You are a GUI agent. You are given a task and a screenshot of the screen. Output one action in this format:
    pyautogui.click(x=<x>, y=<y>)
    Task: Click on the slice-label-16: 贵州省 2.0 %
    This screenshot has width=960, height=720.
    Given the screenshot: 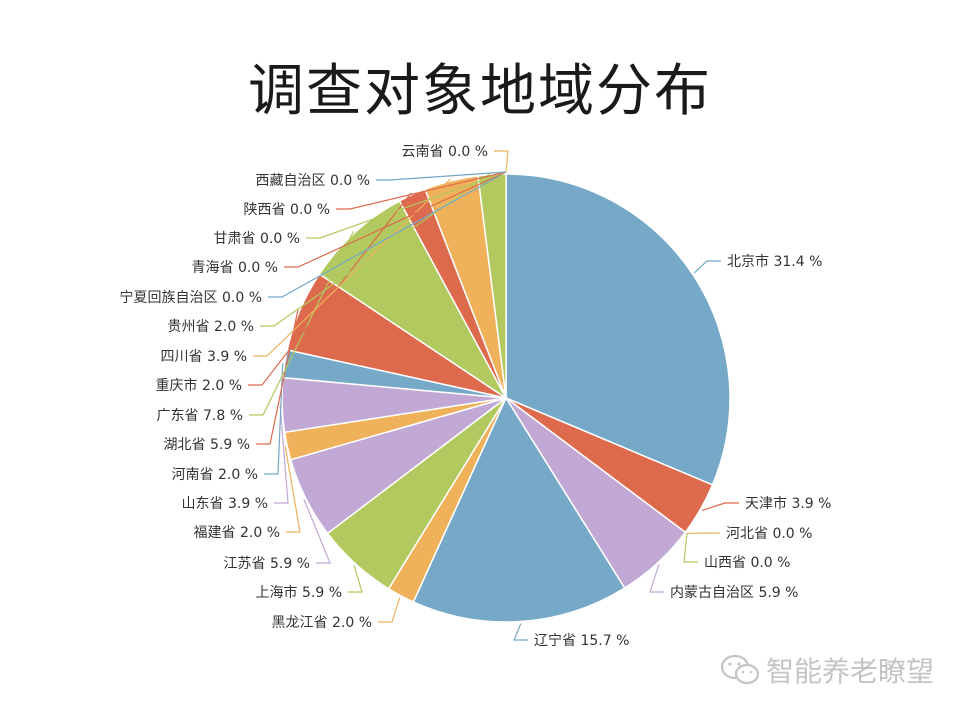 What is the action you would take?
    pyautogui.click(x=211, y=327)
    